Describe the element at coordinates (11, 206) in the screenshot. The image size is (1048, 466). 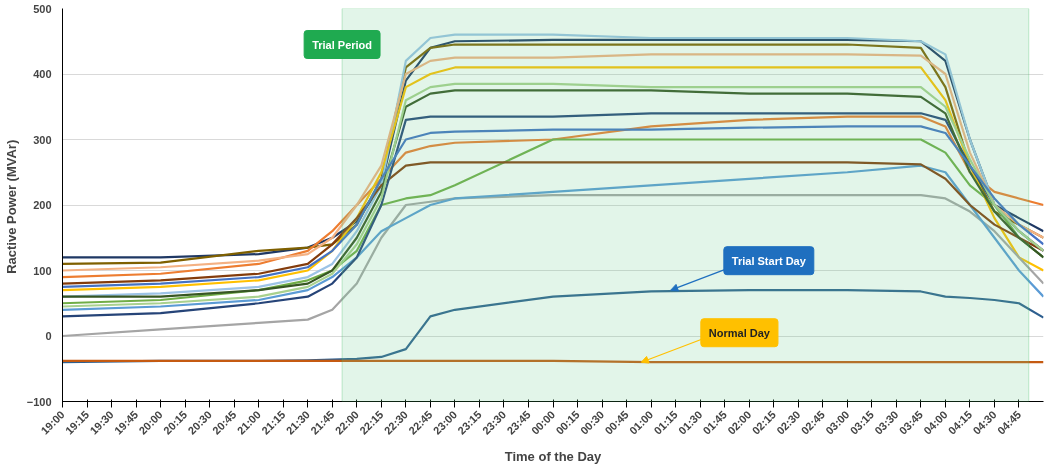
I see `y-axis-title: Ractive Power (MVAr)` at that location.